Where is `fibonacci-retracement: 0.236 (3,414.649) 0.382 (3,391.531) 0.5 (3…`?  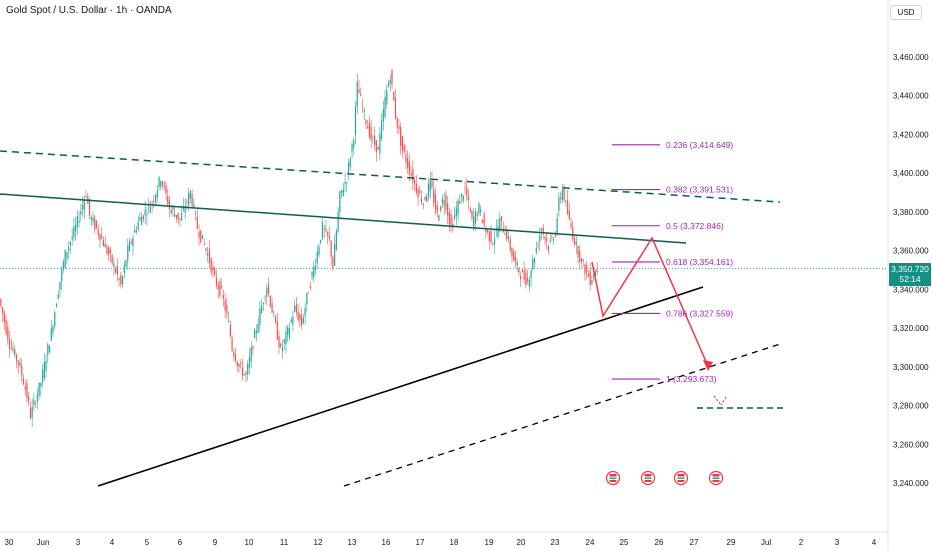 fibonacci-retracement: 0.236 (3,414.649) 0.382 (3,391.531) 0.5 (3… is located at coordinates (672, 262).